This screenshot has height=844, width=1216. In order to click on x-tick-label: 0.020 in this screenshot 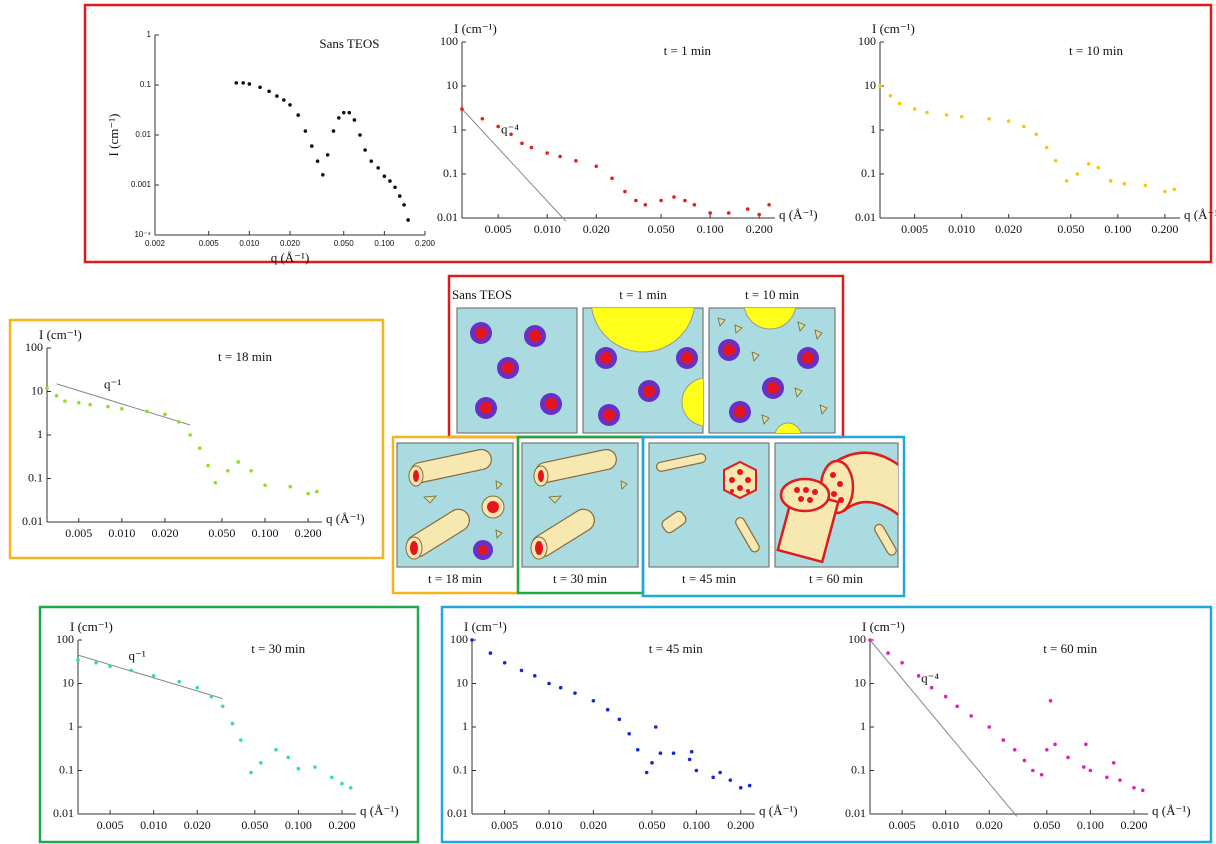, I will do `click(596, 229)`.